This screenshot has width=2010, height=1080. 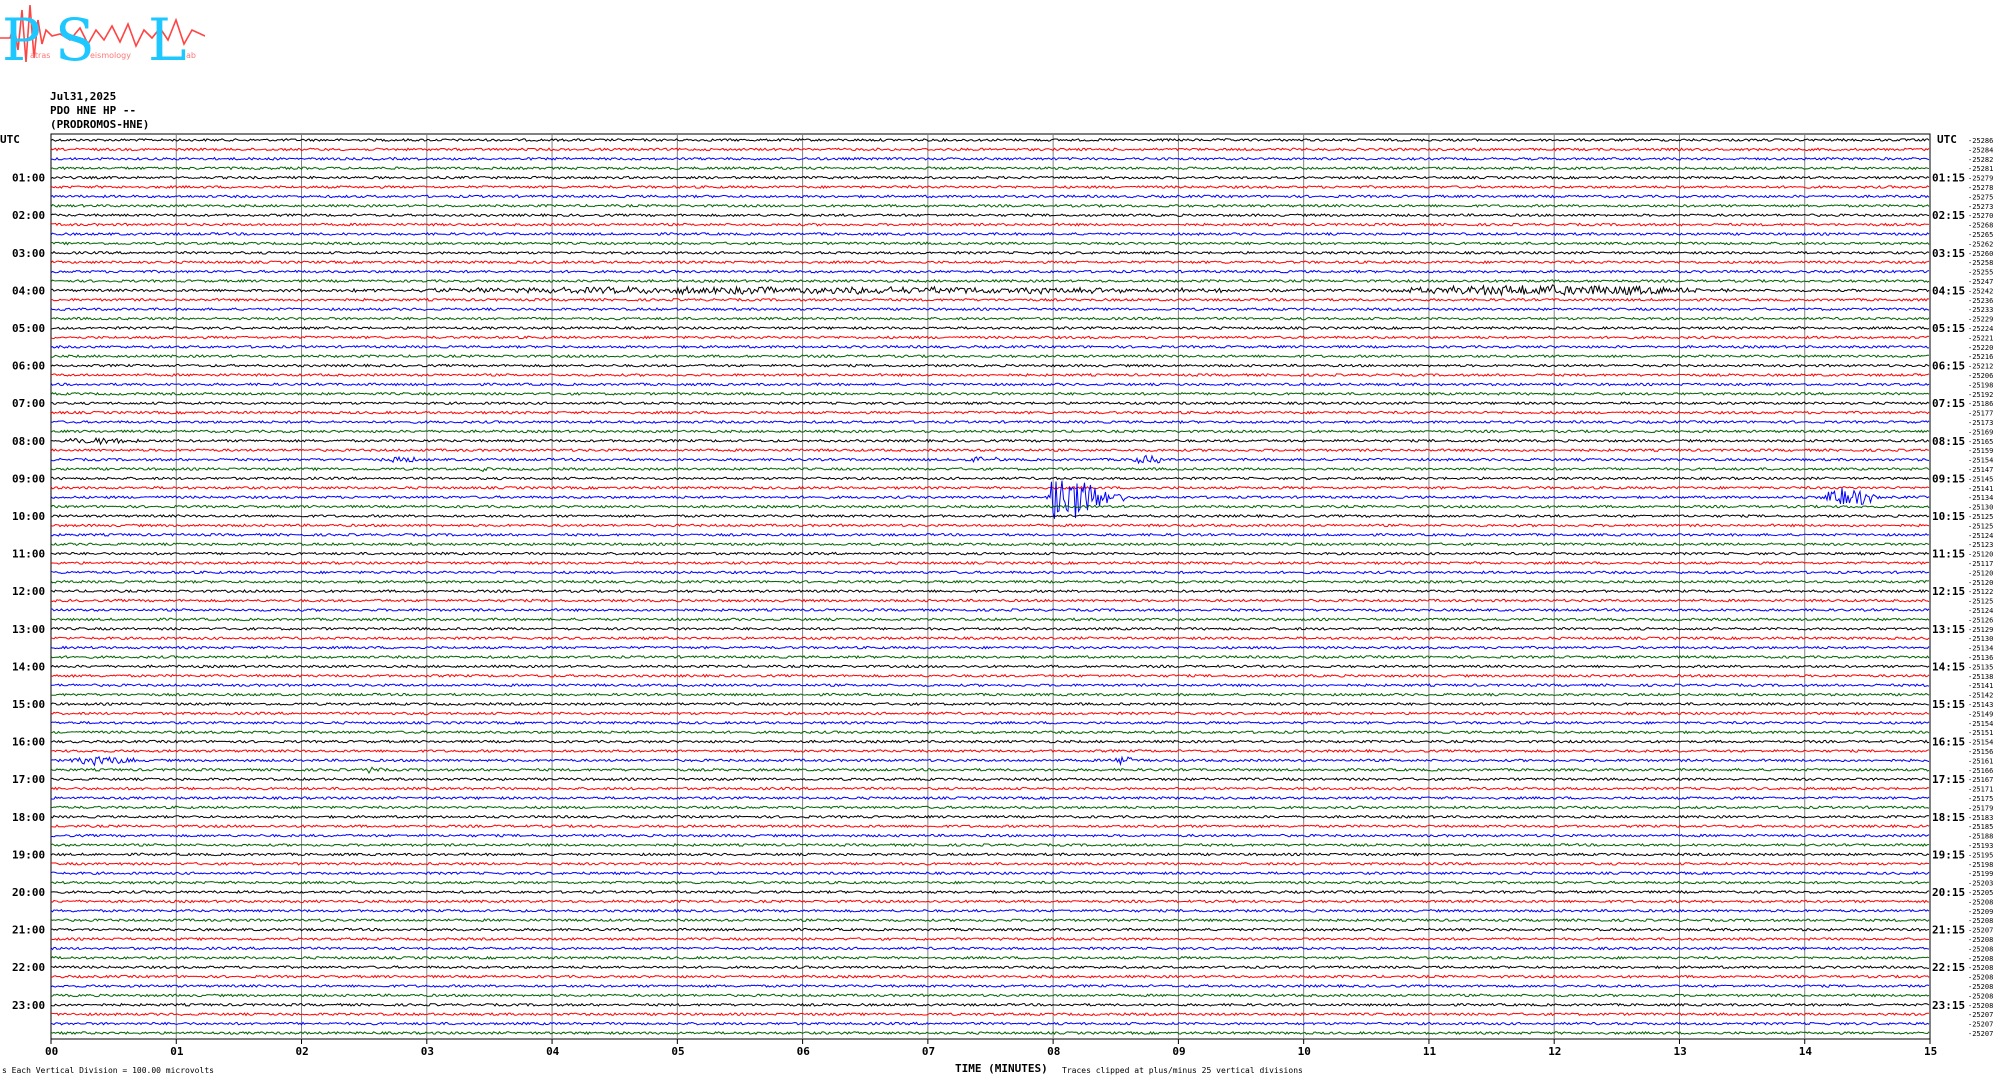 I want to click on x-tick-label: 09, so click(x=1178, y=1051).